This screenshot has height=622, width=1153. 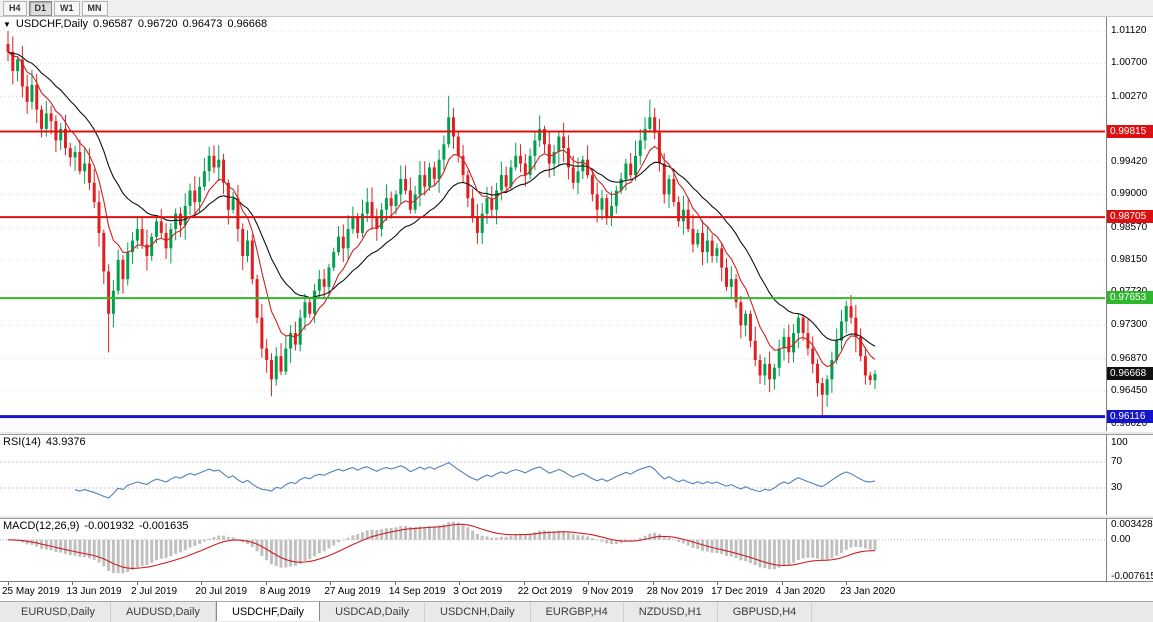 I want to click on price-tick-label: 1.00270, so click(x=1129, y=96).